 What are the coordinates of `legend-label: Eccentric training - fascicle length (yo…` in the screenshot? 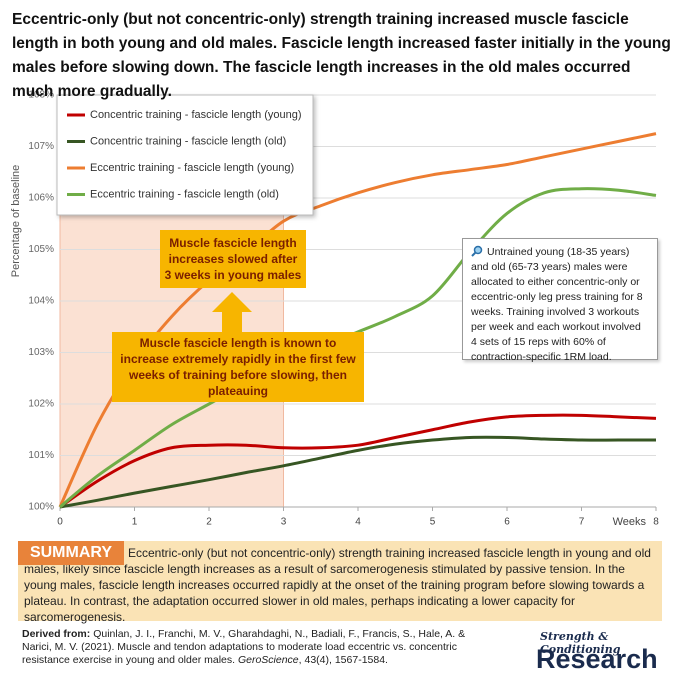 It's located at (192, 168).